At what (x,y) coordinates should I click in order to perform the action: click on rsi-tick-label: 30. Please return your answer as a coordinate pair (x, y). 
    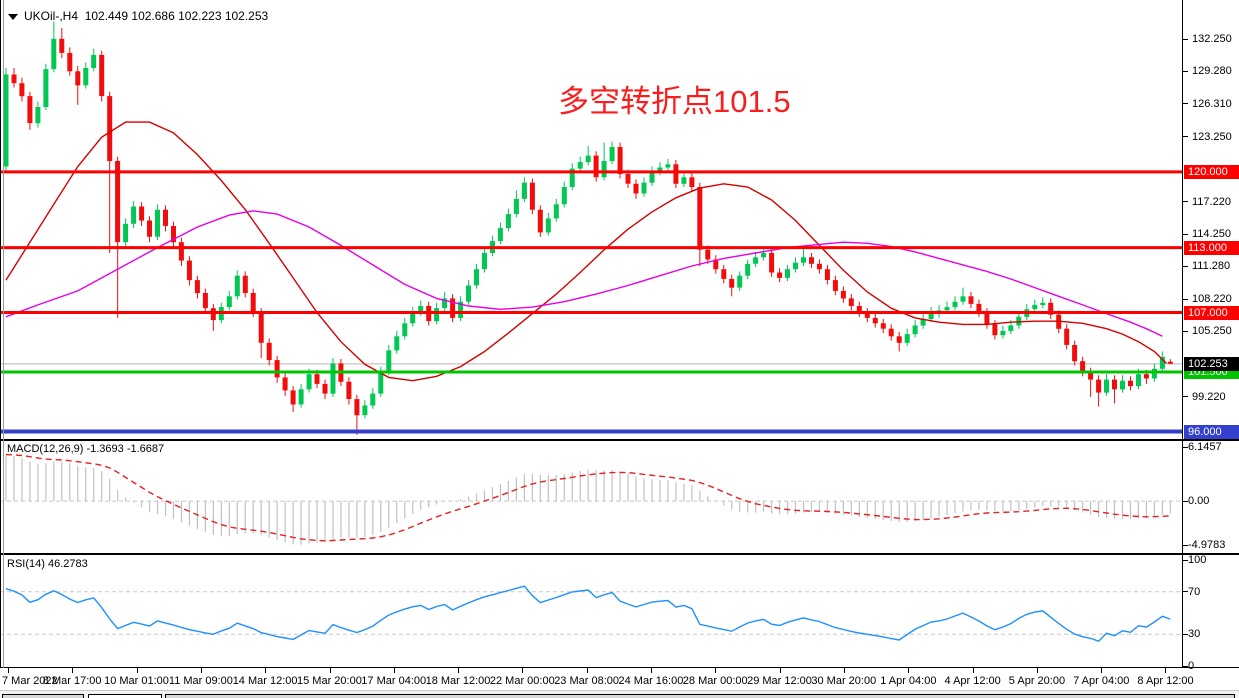
    Looking at the image, I should click on (1194, 634).